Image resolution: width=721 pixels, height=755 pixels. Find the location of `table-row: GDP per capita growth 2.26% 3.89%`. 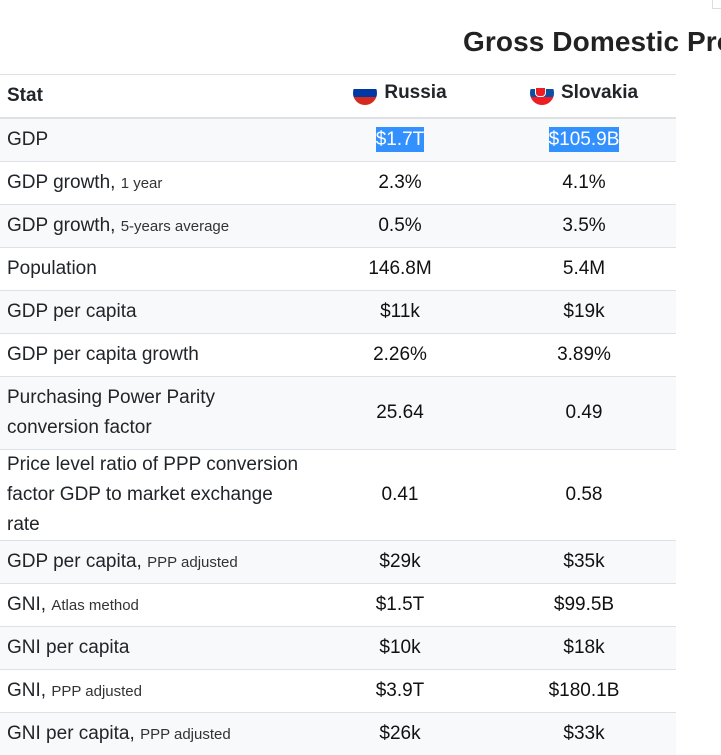

table-row: GDP per capita growth 2.26% 3.89% is located at coordinates (338, 355).